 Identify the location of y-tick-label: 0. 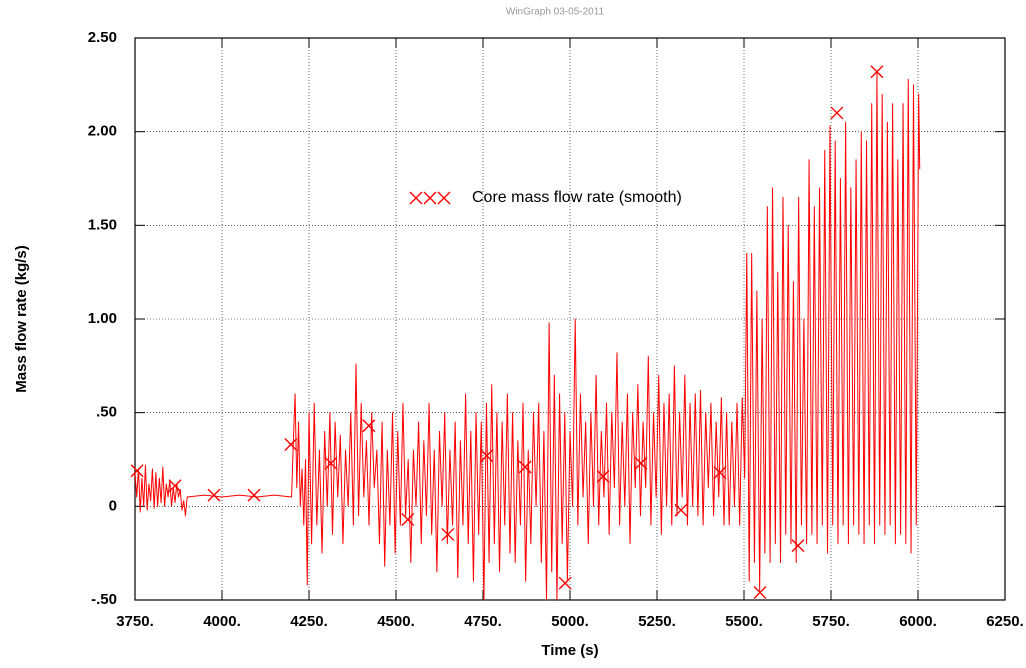
(113, 505).